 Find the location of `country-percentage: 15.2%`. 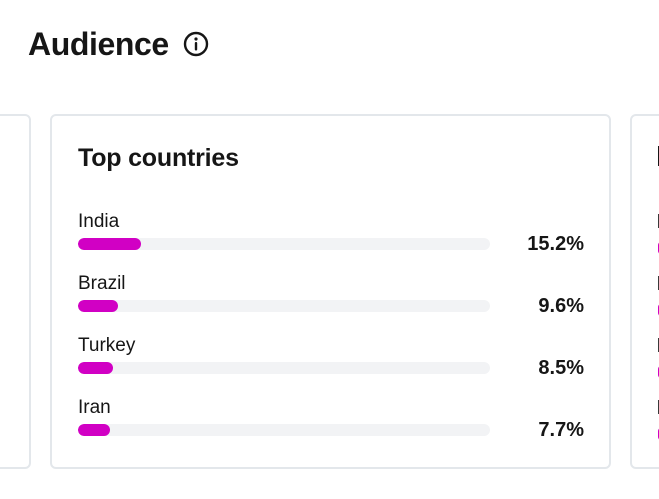

country-percentage: 15.2% is located at coordinates (555, 244).